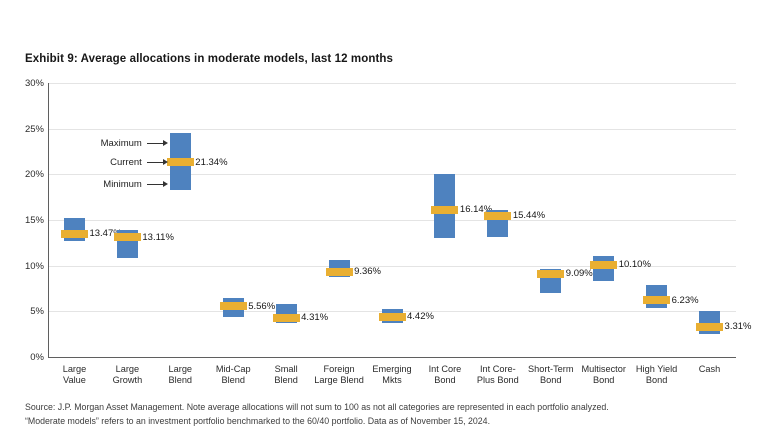 The width and height of the screenshot is (773, 441). I want to click on value-label: 5.56%, so click(262, 306).